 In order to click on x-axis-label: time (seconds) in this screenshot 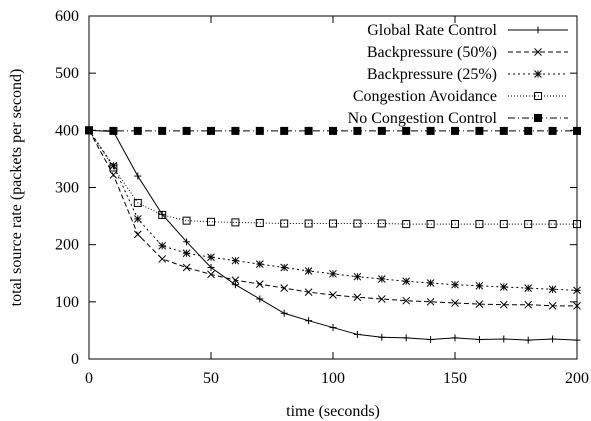, I will do `click(333, 411)`.